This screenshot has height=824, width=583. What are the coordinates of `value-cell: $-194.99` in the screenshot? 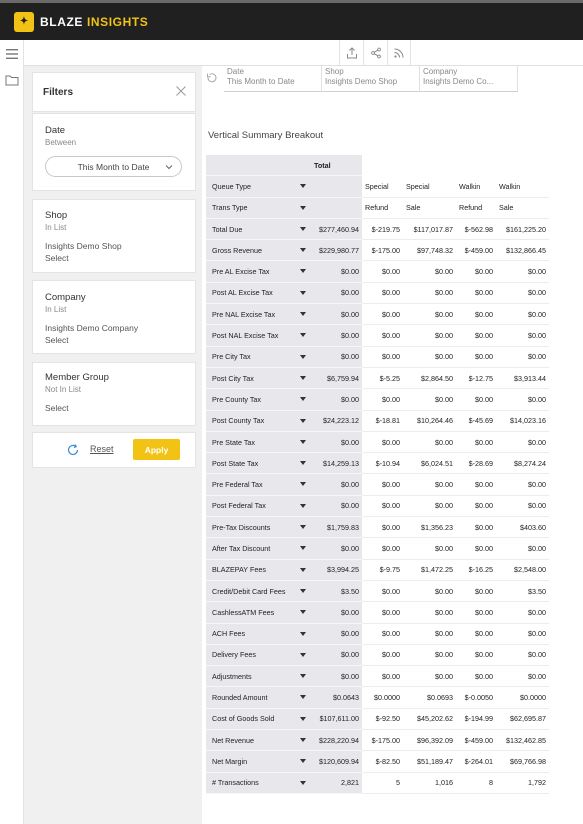 It's located at (476, 720).